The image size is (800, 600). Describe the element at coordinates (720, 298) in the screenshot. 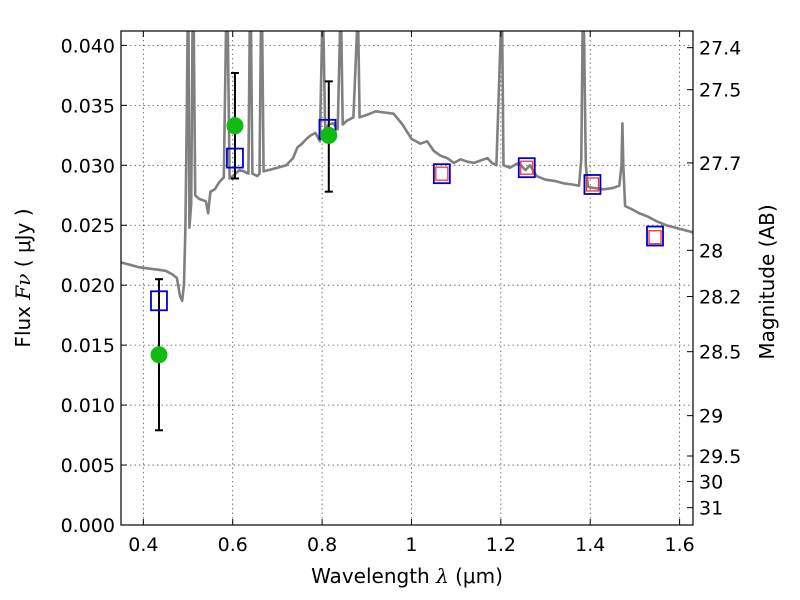

I see `mag-tick-label: 28.2` at that location.